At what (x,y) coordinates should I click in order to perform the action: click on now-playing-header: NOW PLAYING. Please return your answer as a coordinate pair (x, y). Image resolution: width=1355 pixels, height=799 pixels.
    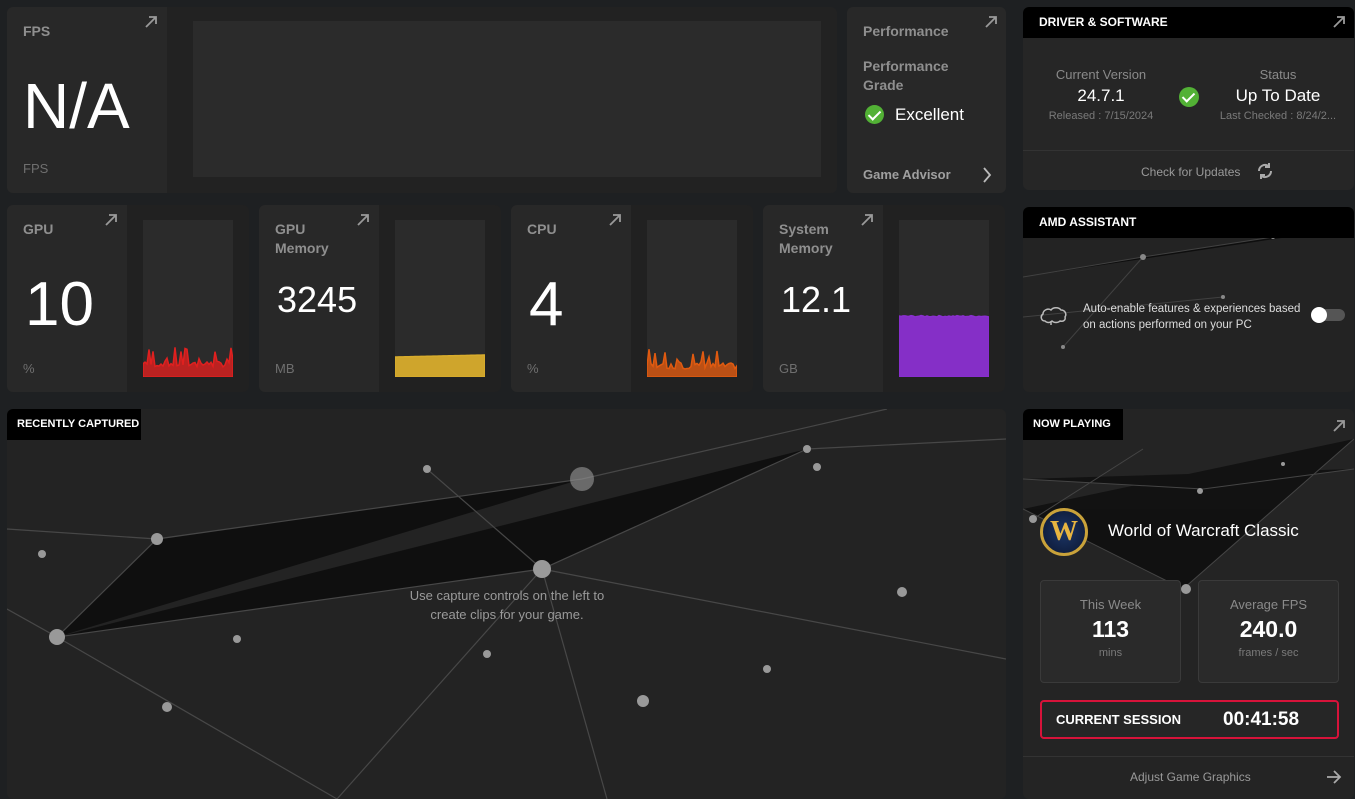
    Looking at the image, I should click on (1073, 424).